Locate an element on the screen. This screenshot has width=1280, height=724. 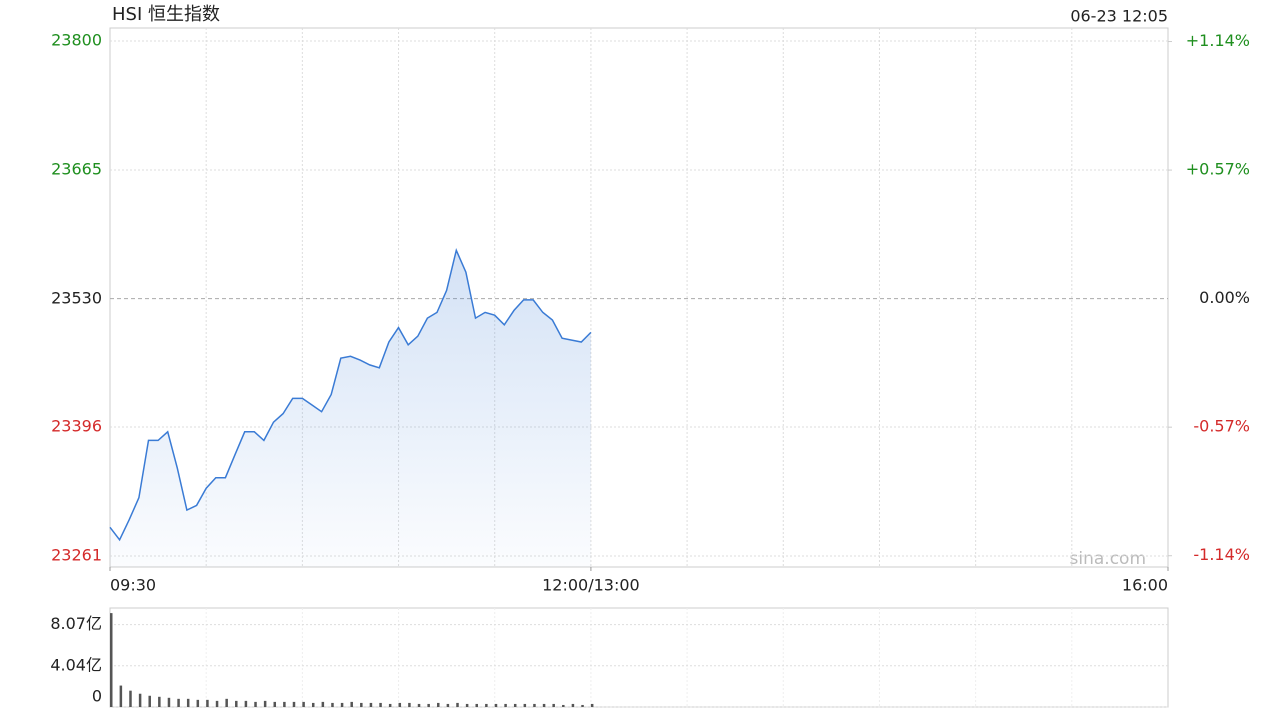
y2-tick-label: -1.14% is located at coordinates (1221, 554).